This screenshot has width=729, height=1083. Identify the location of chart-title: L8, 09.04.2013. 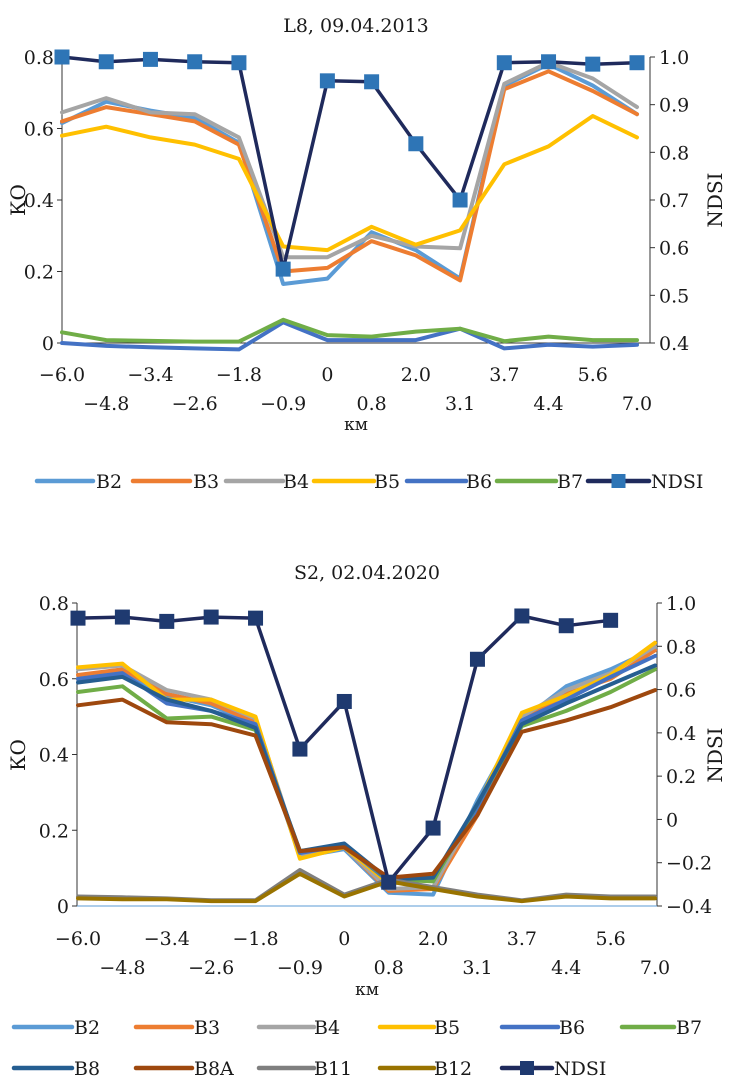
(356, 26).